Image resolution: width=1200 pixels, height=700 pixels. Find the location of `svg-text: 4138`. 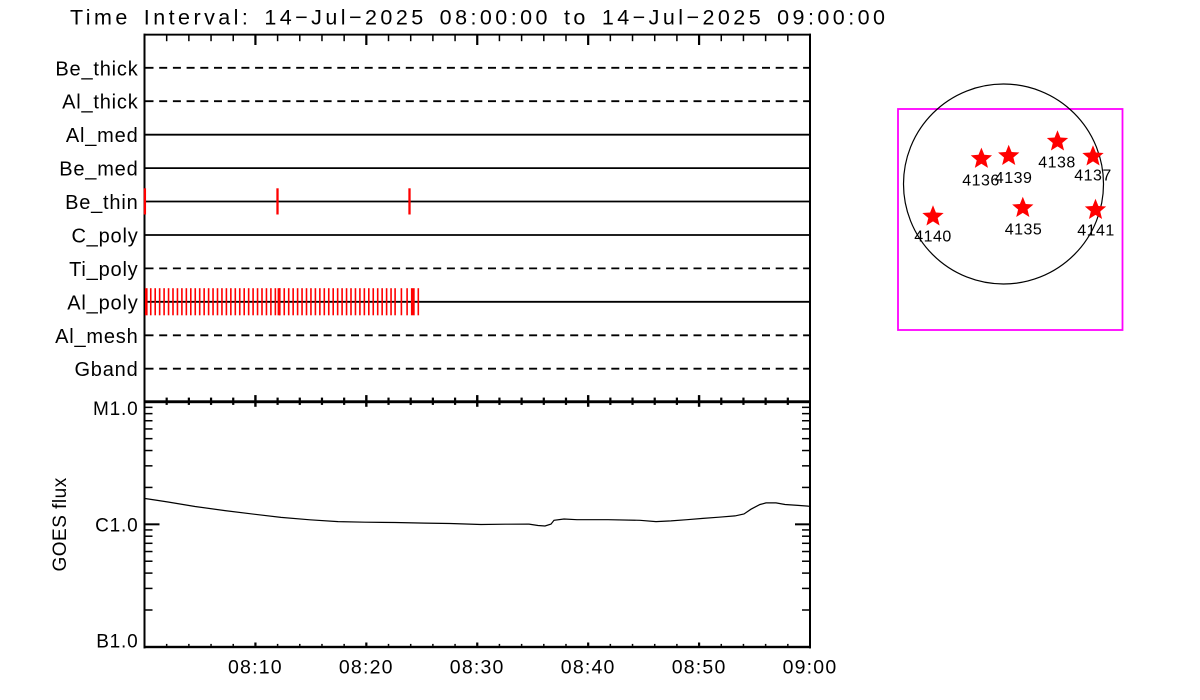

svg-text: 4138 is located at coordinates (1057, 163).